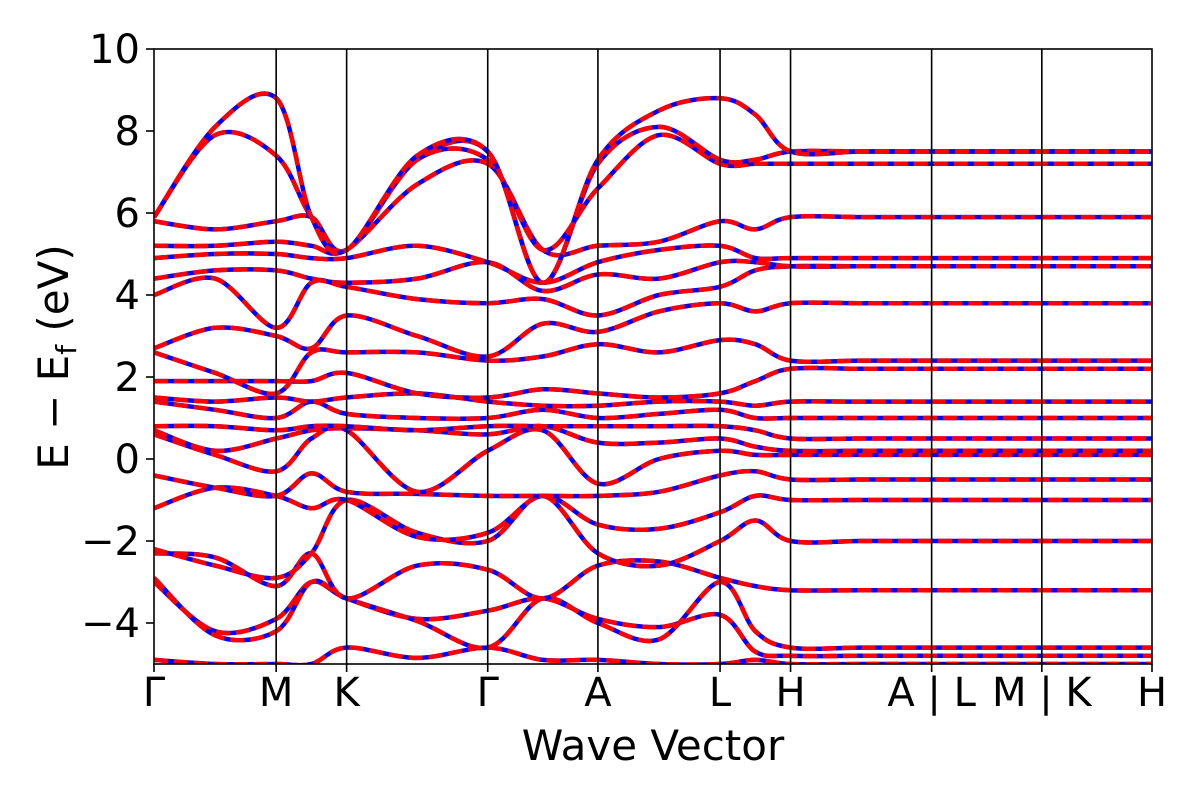 The height and width of the screenshot is (800, 1200). I want to click on band-14-spin-down, so click(653, 367).